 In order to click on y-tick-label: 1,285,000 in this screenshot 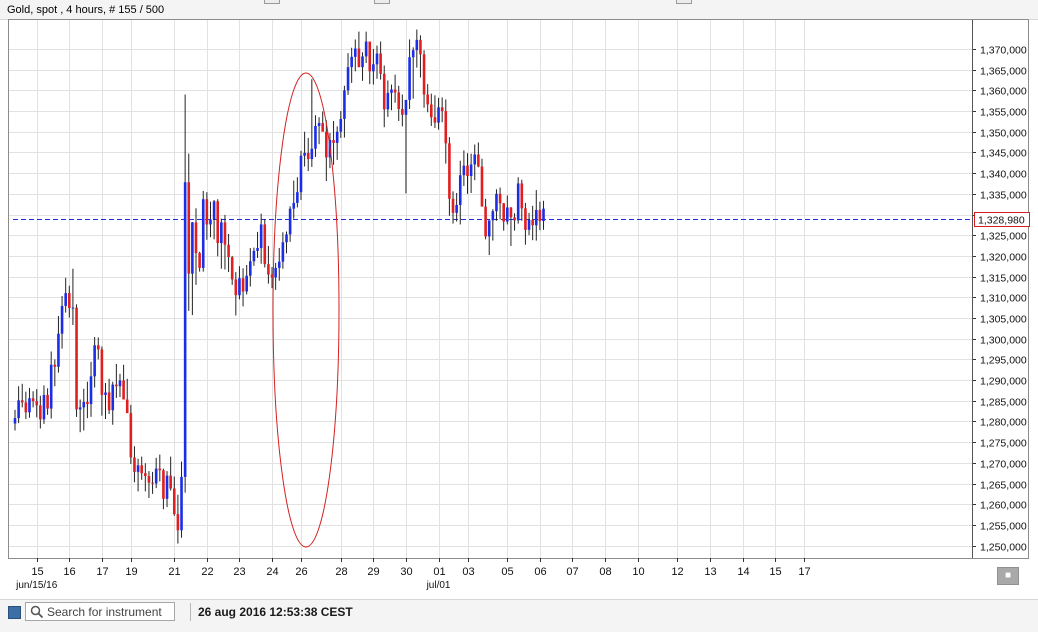, I will do `click(1003, 403)`.